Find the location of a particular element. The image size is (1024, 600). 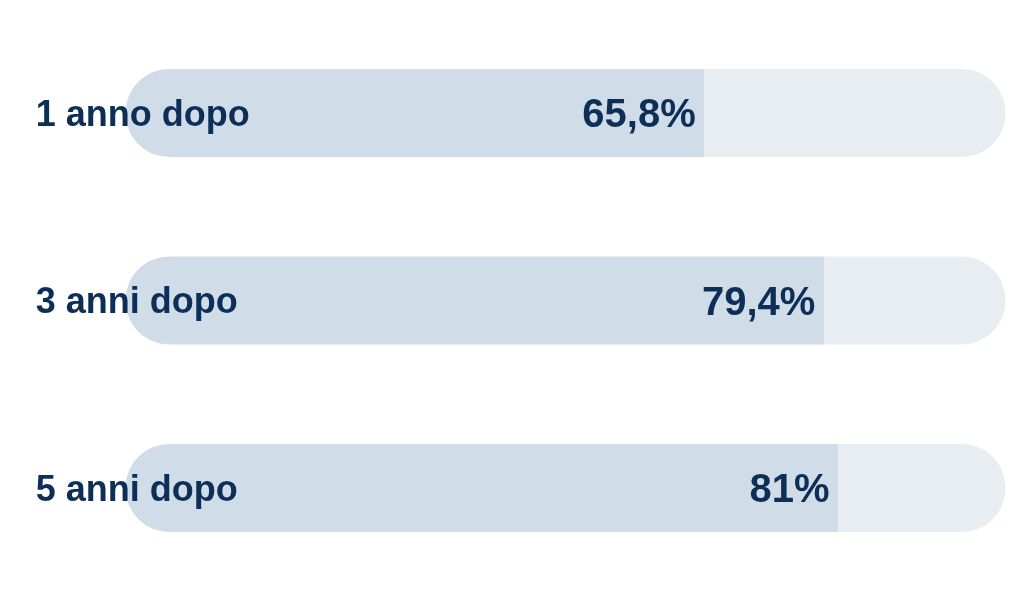

data-label: 81% is located at coordinates (789, 488).